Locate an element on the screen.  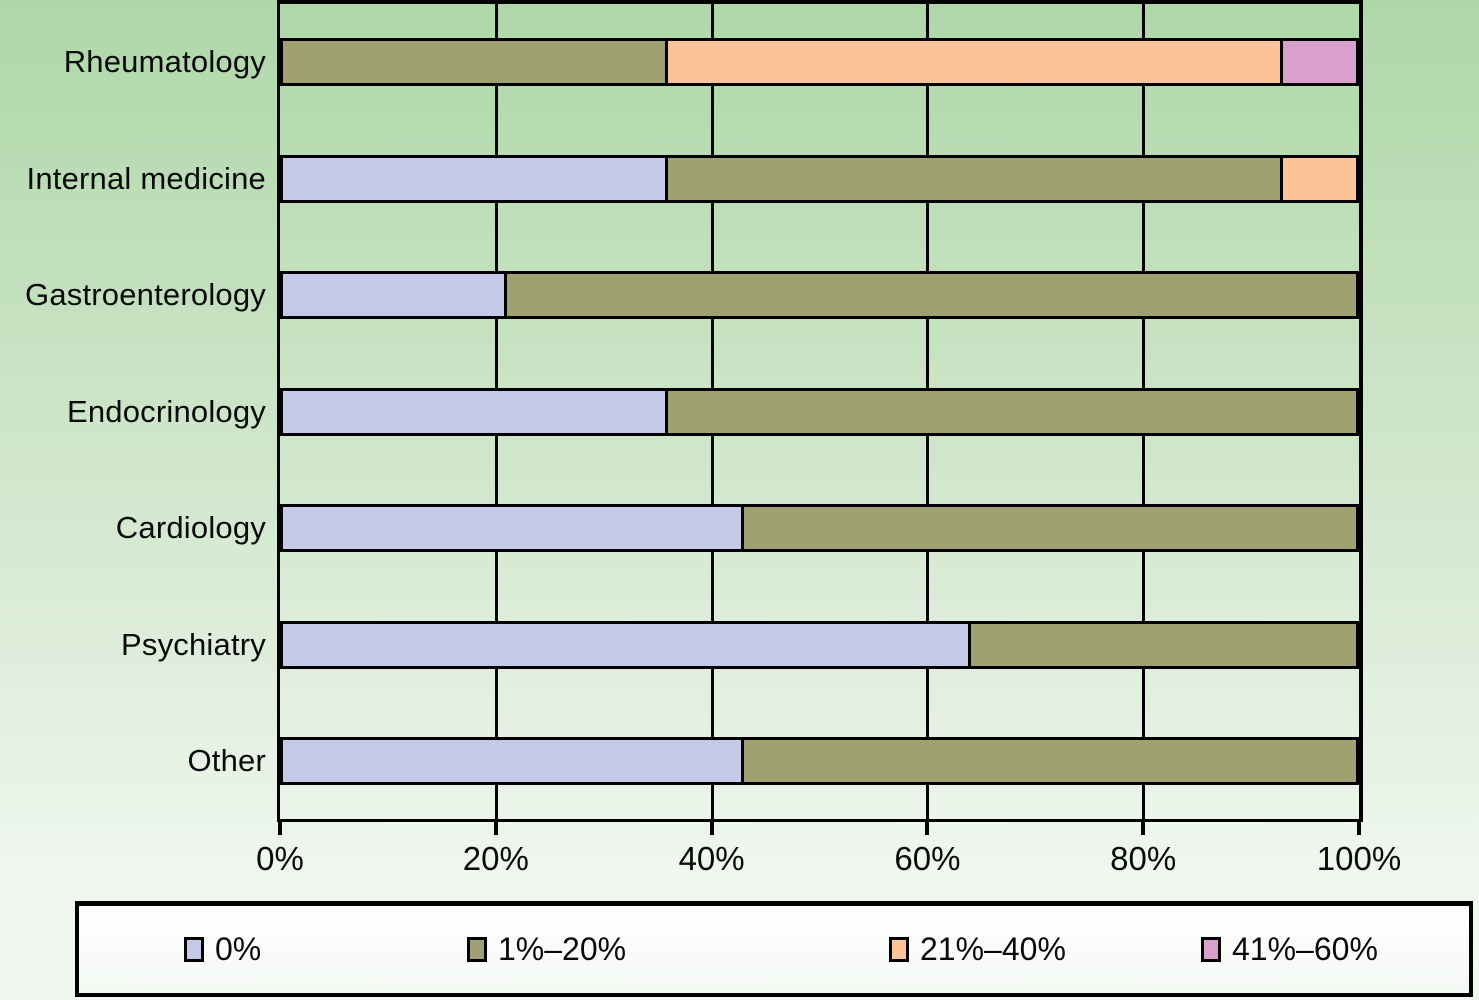
x-axis-label-0: 0% is located at coordinates (280, 858).